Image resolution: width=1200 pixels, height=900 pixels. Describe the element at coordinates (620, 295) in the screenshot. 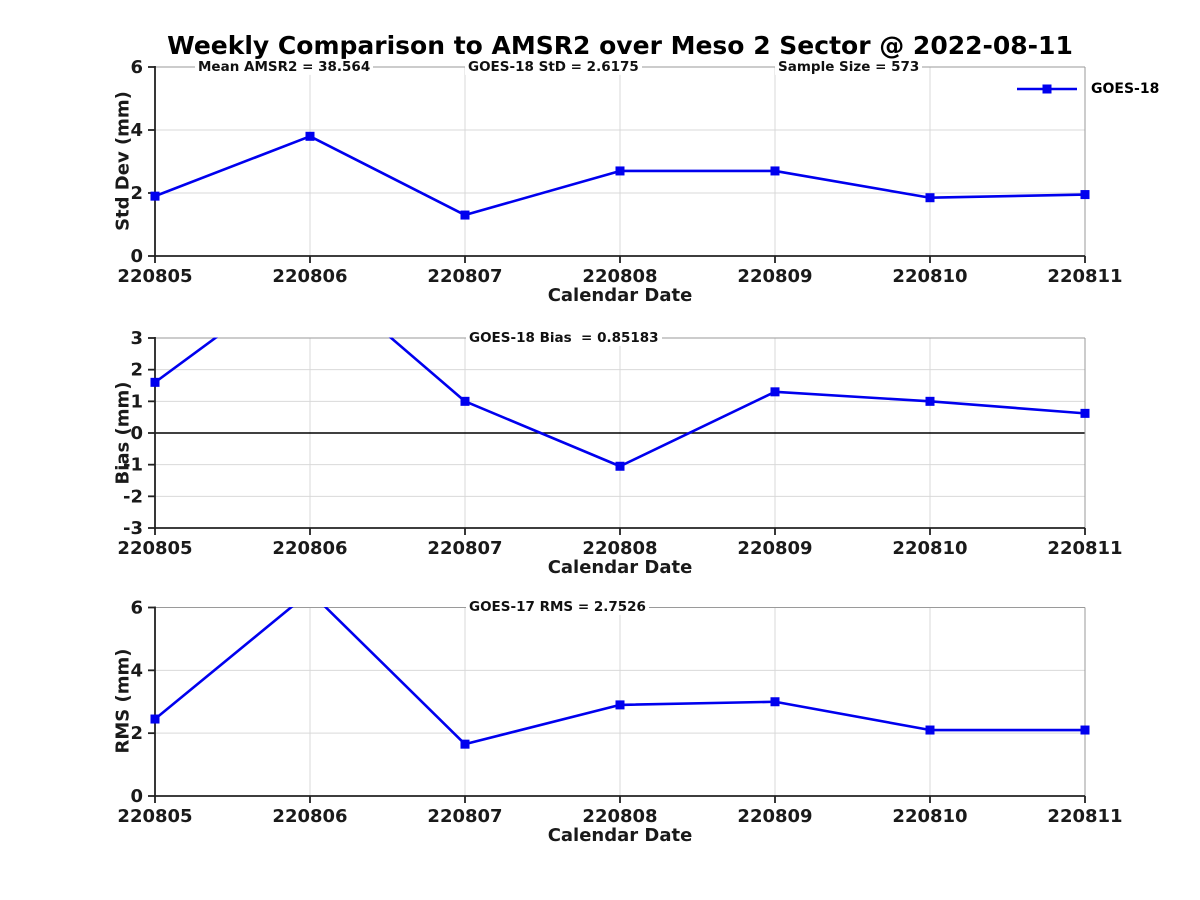

I see `xlabel-std-dev: Calendar Date` at that location.